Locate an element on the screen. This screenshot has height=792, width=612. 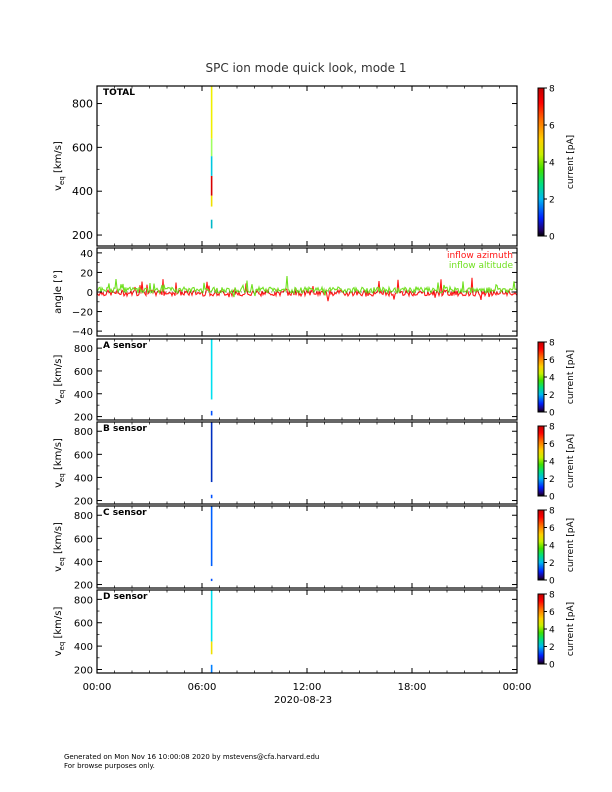
colorbar-C: 0 2 4 6 8 current [pA] is located at coordinates (556, 547).